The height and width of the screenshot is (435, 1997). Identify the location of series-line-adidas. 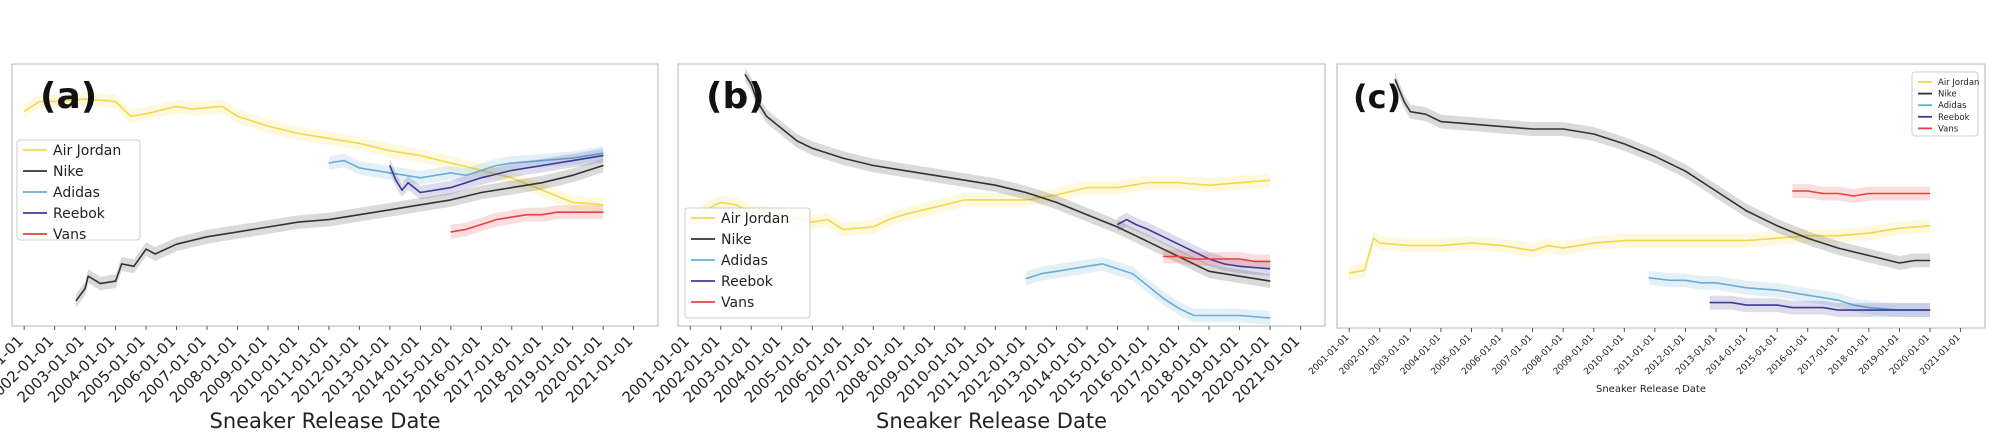
(1789, 294).